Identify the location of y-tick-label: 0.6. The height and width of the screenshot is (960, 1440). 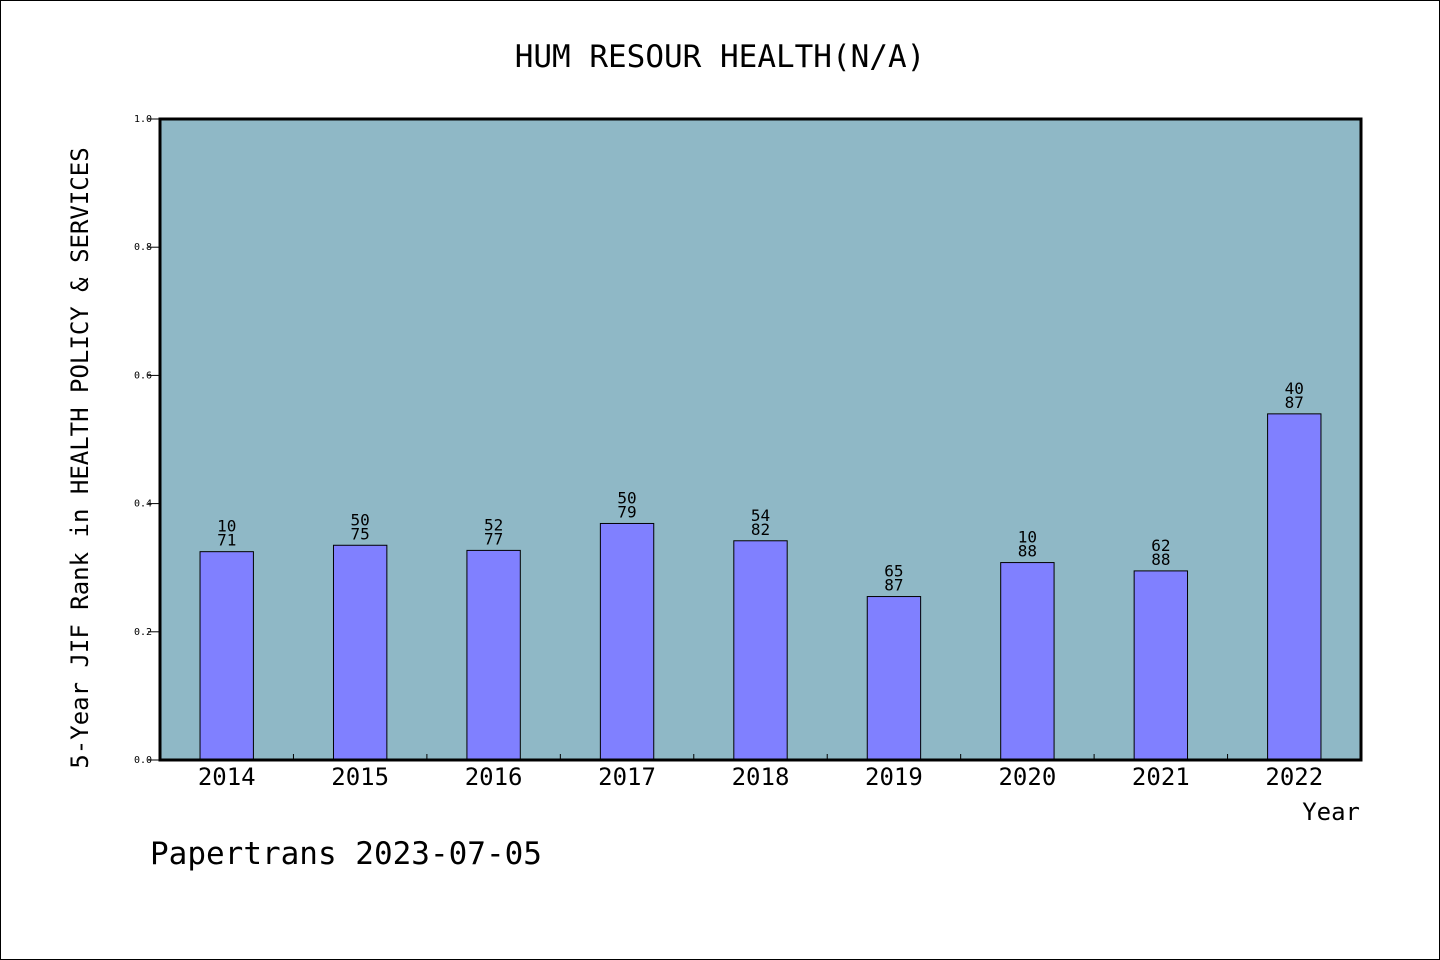
(143, 375).